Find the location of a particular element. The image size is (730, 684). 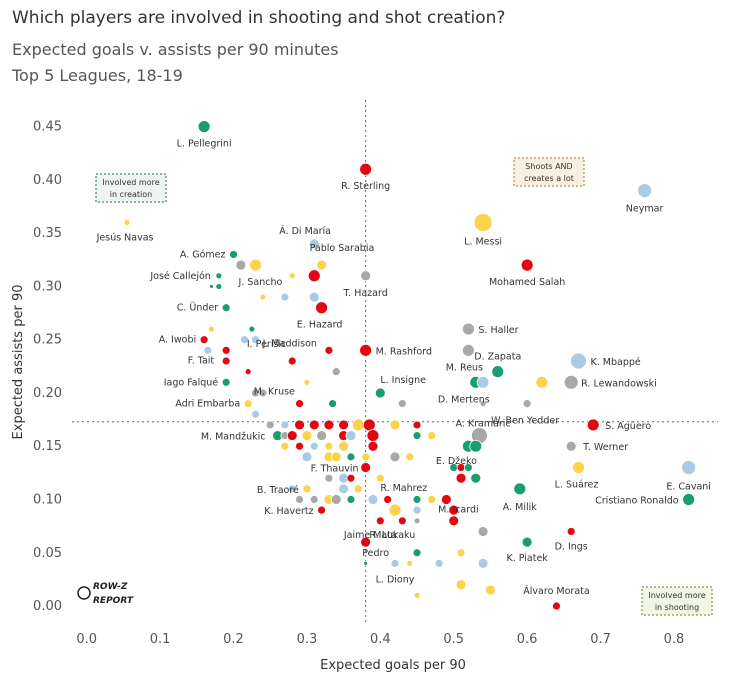

y-tick-label: 0.10 is located at coordinates (47, 499).